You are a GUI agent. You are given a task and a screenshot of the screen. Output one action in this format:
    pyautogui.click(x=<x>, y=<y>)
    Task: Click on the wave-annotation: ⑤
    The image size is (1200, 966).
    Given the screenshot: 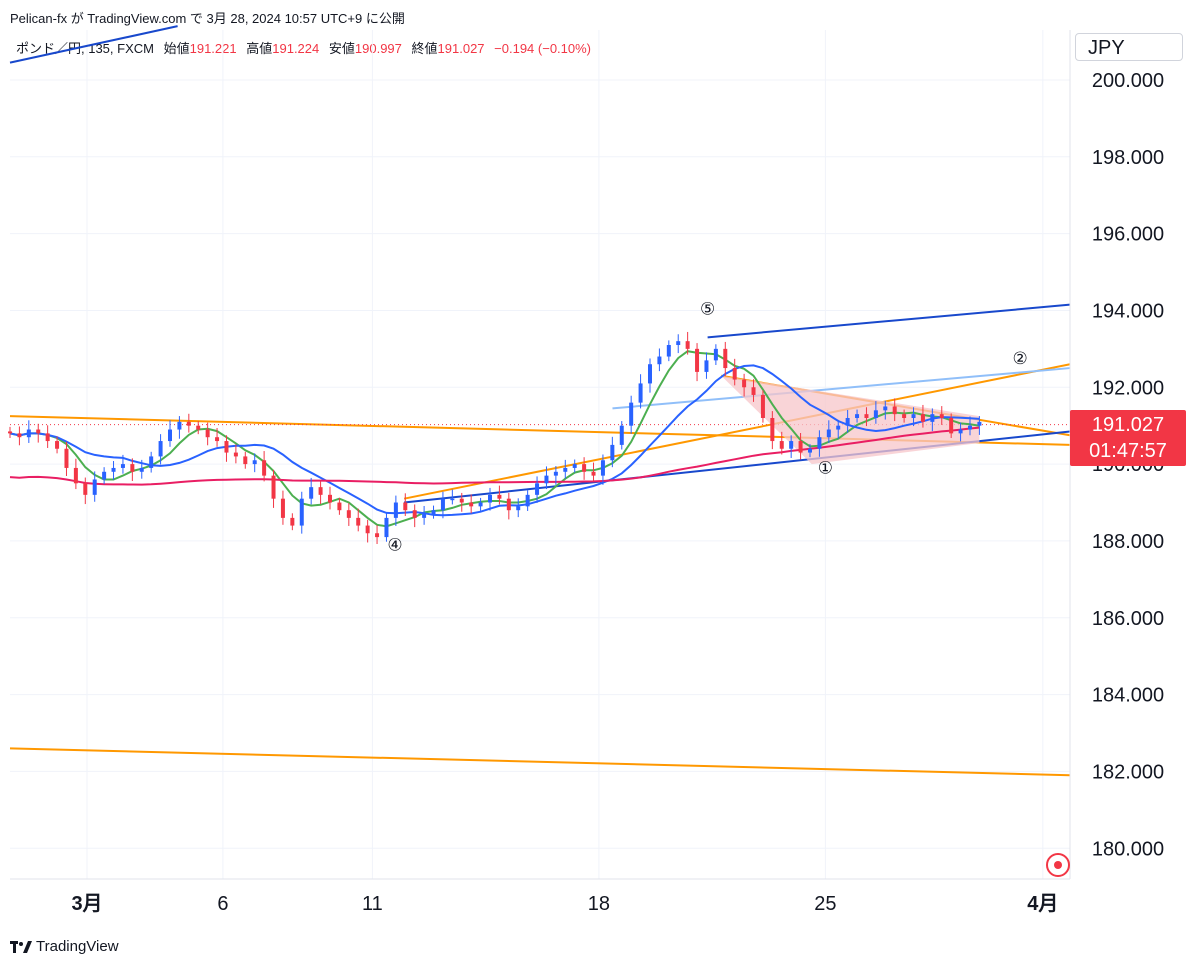 What is the action you would take?
    pyautogui.click(x=707, y=308)
    